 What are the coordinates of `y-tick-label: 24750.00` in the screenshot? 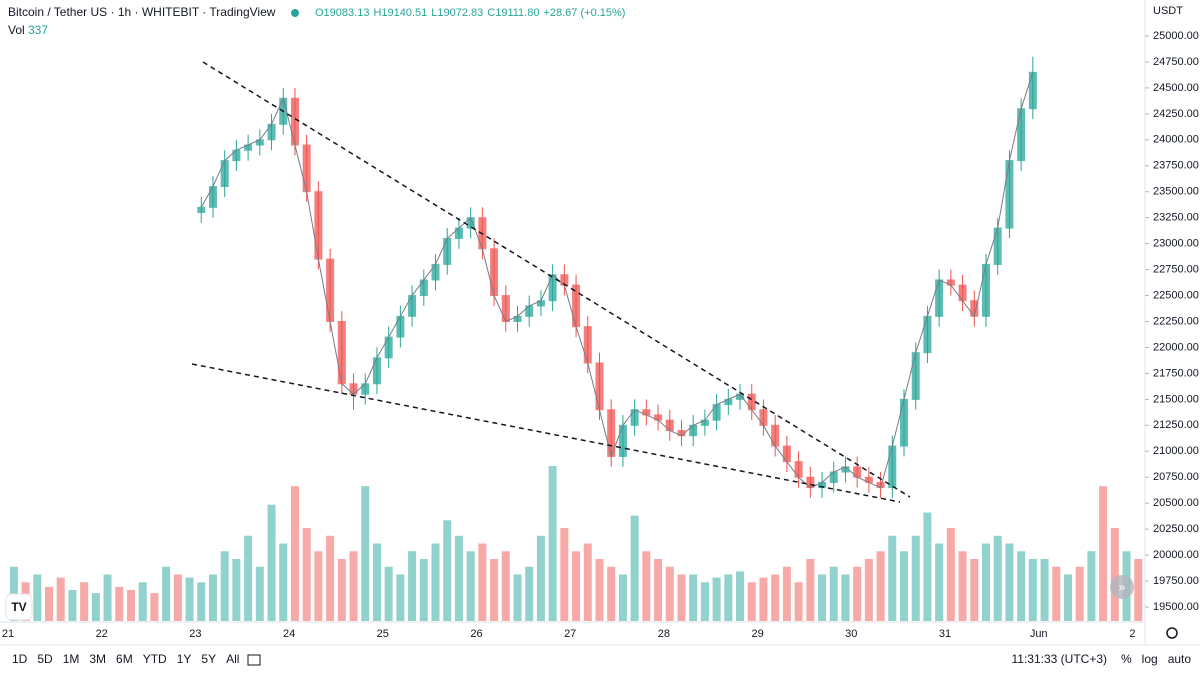 It's located at (1176, 62).